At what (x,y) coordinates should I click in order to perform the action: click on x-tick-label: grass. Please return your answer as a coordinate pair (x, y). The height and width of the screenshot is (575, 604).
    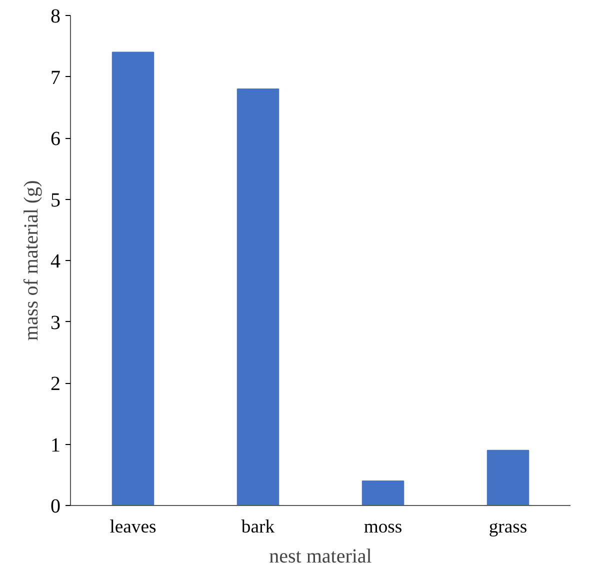
    Looking at the image, I should click on (508, 527).